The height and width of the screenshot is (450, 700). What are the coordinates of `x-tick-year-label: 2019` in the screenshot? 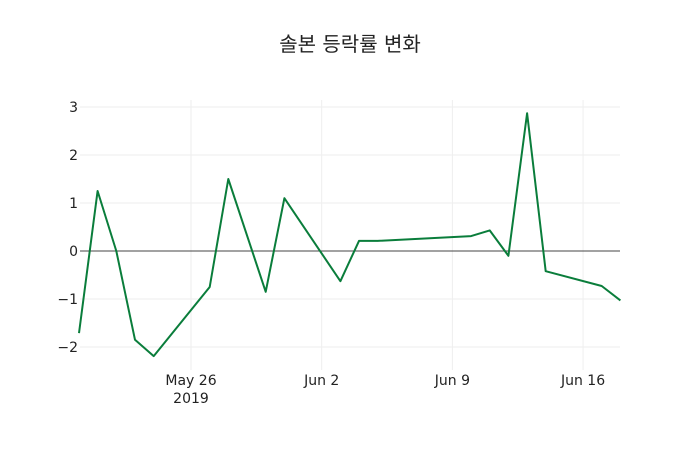 It's located at (191, 399).